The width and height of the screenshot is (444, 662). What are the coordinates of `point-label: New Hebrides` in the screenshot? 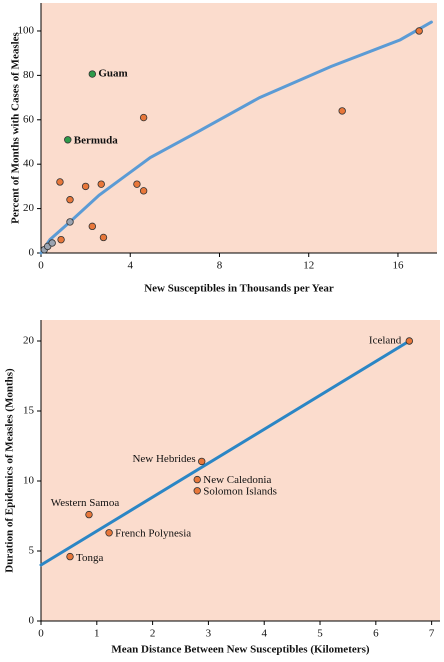 It's located at (163, 459).